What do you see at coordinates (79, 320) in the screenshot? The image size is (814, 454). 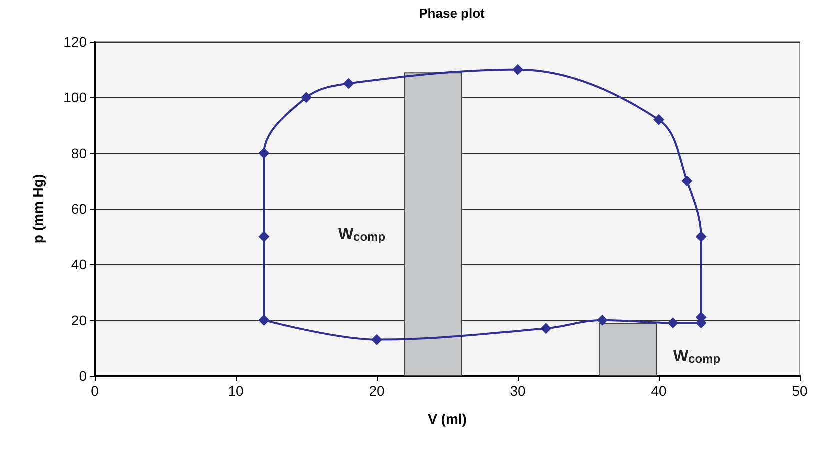 I see `y-tick-label: 20` at bounding box center [79, 320].